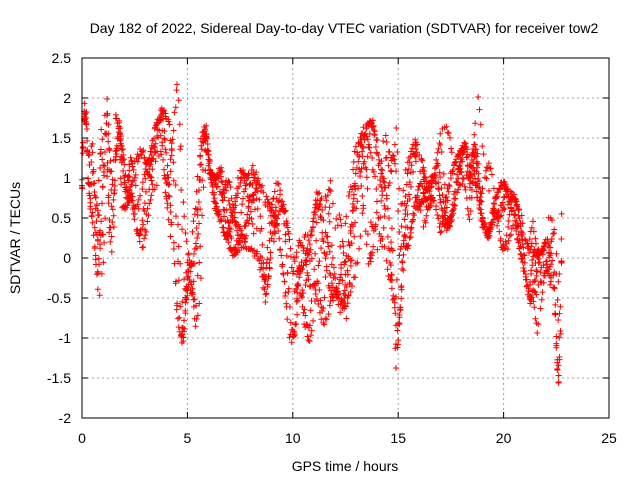  What do you see at coordinates (345, 466) in the screenshot?
I see `x-axis-title: GPS time / hours` at bounding box center [345, 466].